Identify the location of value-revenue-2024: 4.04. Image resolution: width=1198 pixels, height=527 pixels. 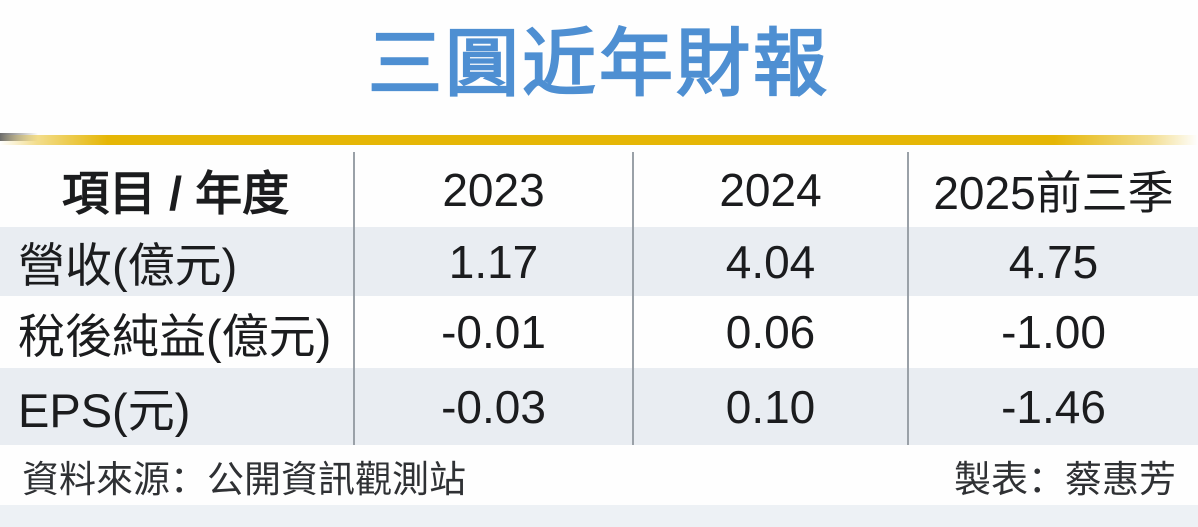
(769, 261).